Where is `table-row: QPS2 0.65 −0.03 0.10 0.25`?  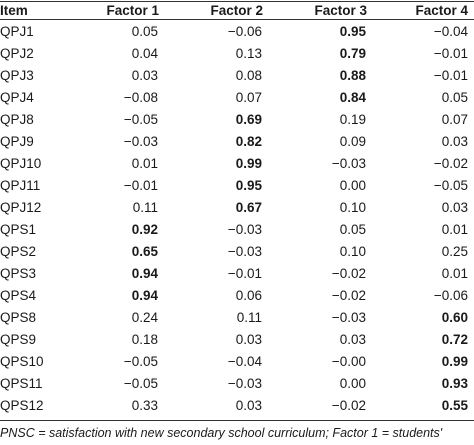
table-row: QPS2 0.65 −0.03 0.10 0.25 is located at coordinates (237, 251).